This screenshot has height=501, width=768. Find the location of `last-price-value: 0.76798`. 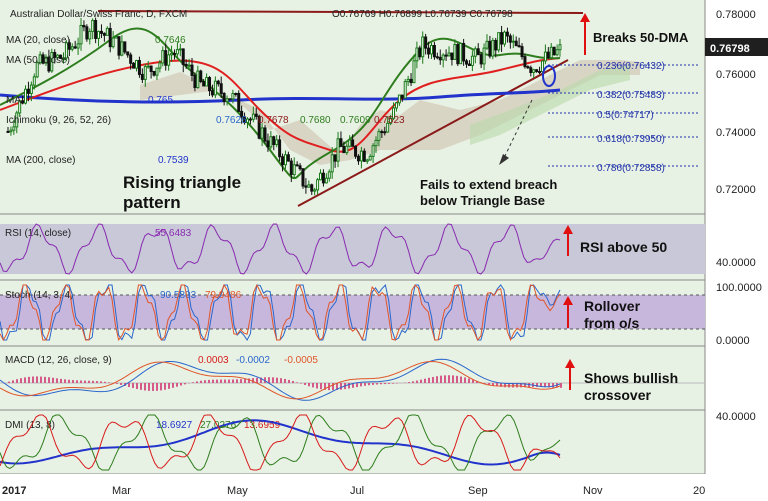

last-price-value: 0.76798 is located at coordinates (730, 49).